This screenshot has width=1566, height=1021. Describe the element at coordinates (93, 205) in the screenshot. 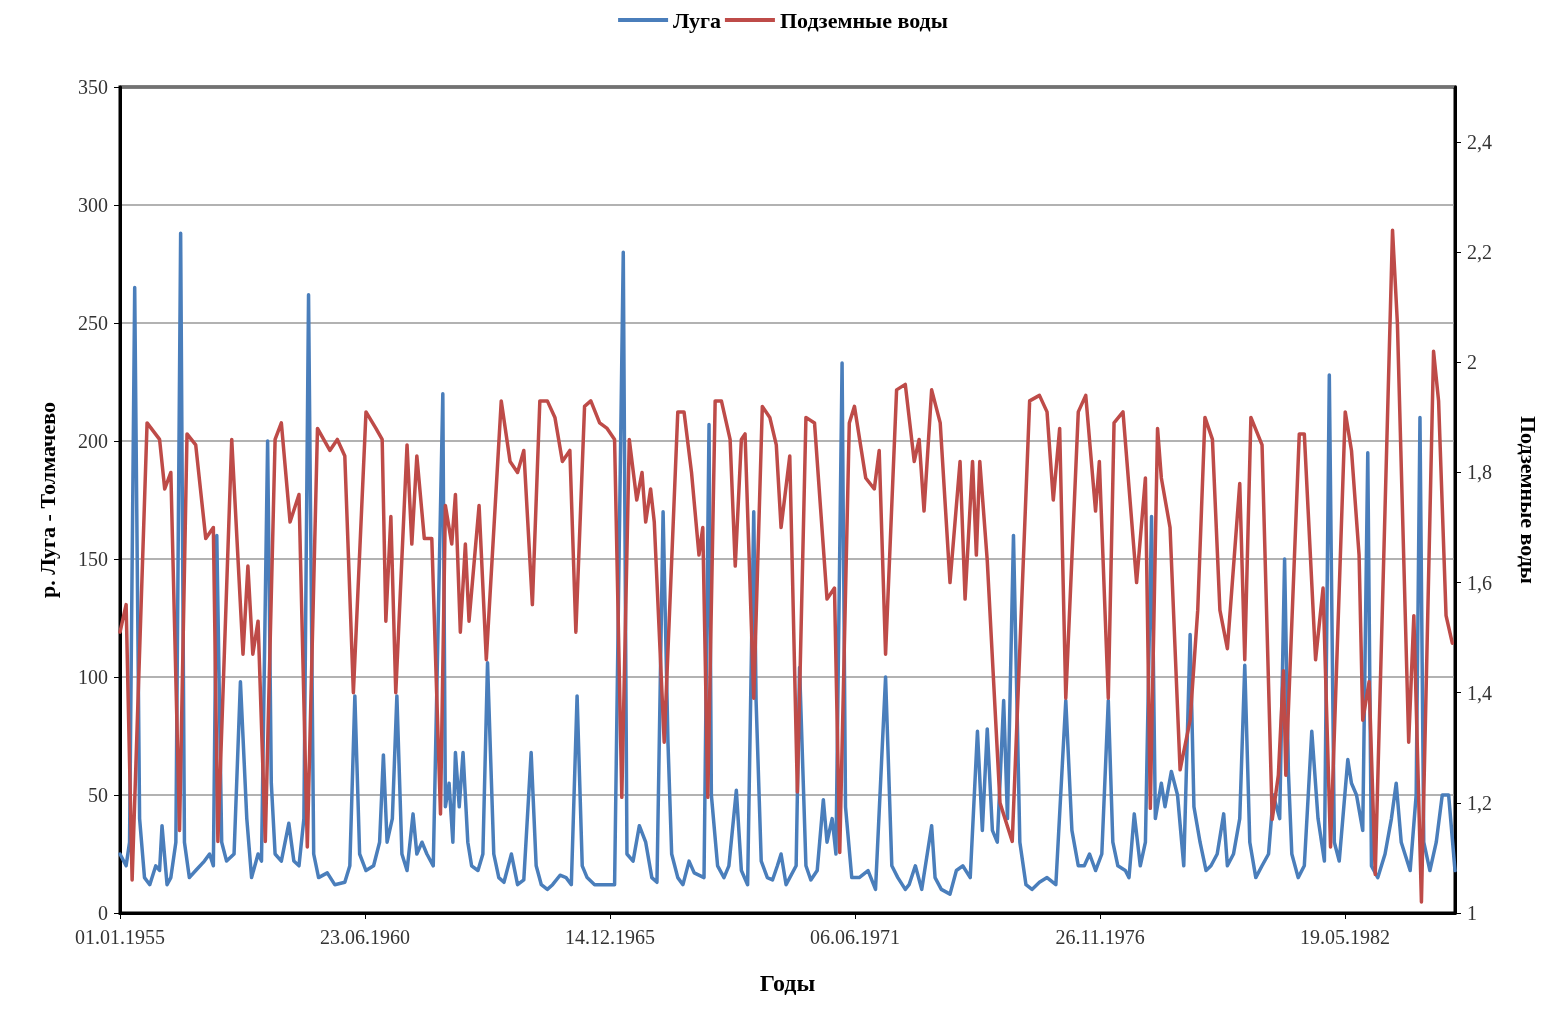

I see `y-tick-label: 300` at that location.